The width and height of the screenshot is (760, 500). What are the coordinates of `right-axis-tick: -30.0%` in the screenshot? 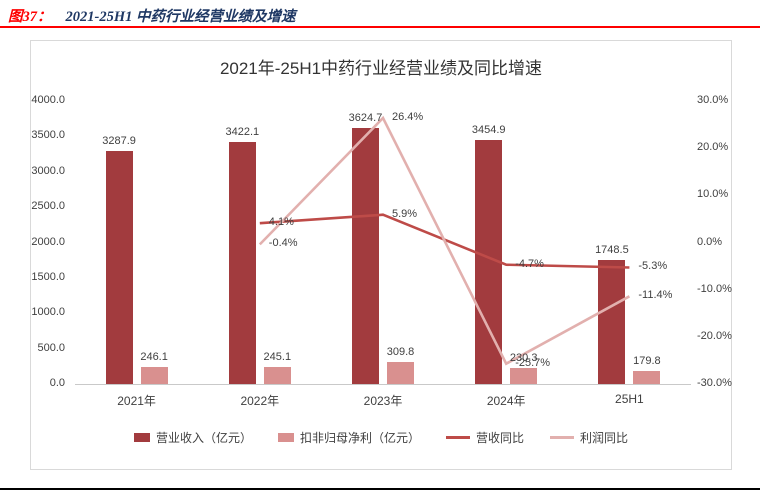 It's located at (714, 383).